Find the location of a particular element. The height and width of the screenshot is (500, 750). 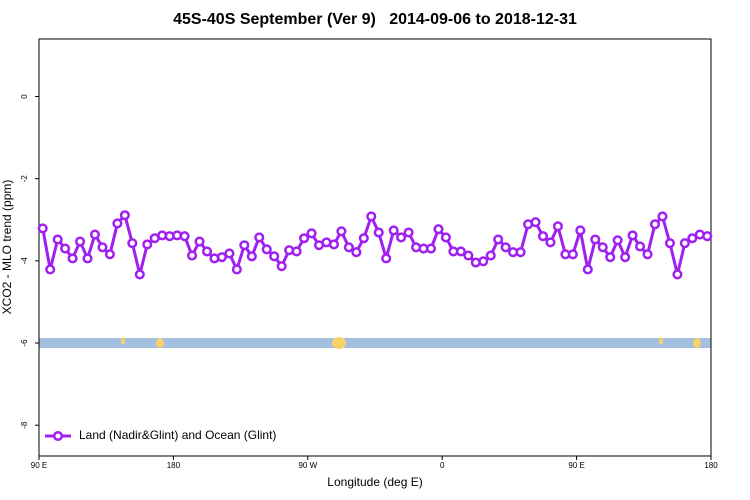

y-tick-label: -2 is located at coordinates (24, 179).